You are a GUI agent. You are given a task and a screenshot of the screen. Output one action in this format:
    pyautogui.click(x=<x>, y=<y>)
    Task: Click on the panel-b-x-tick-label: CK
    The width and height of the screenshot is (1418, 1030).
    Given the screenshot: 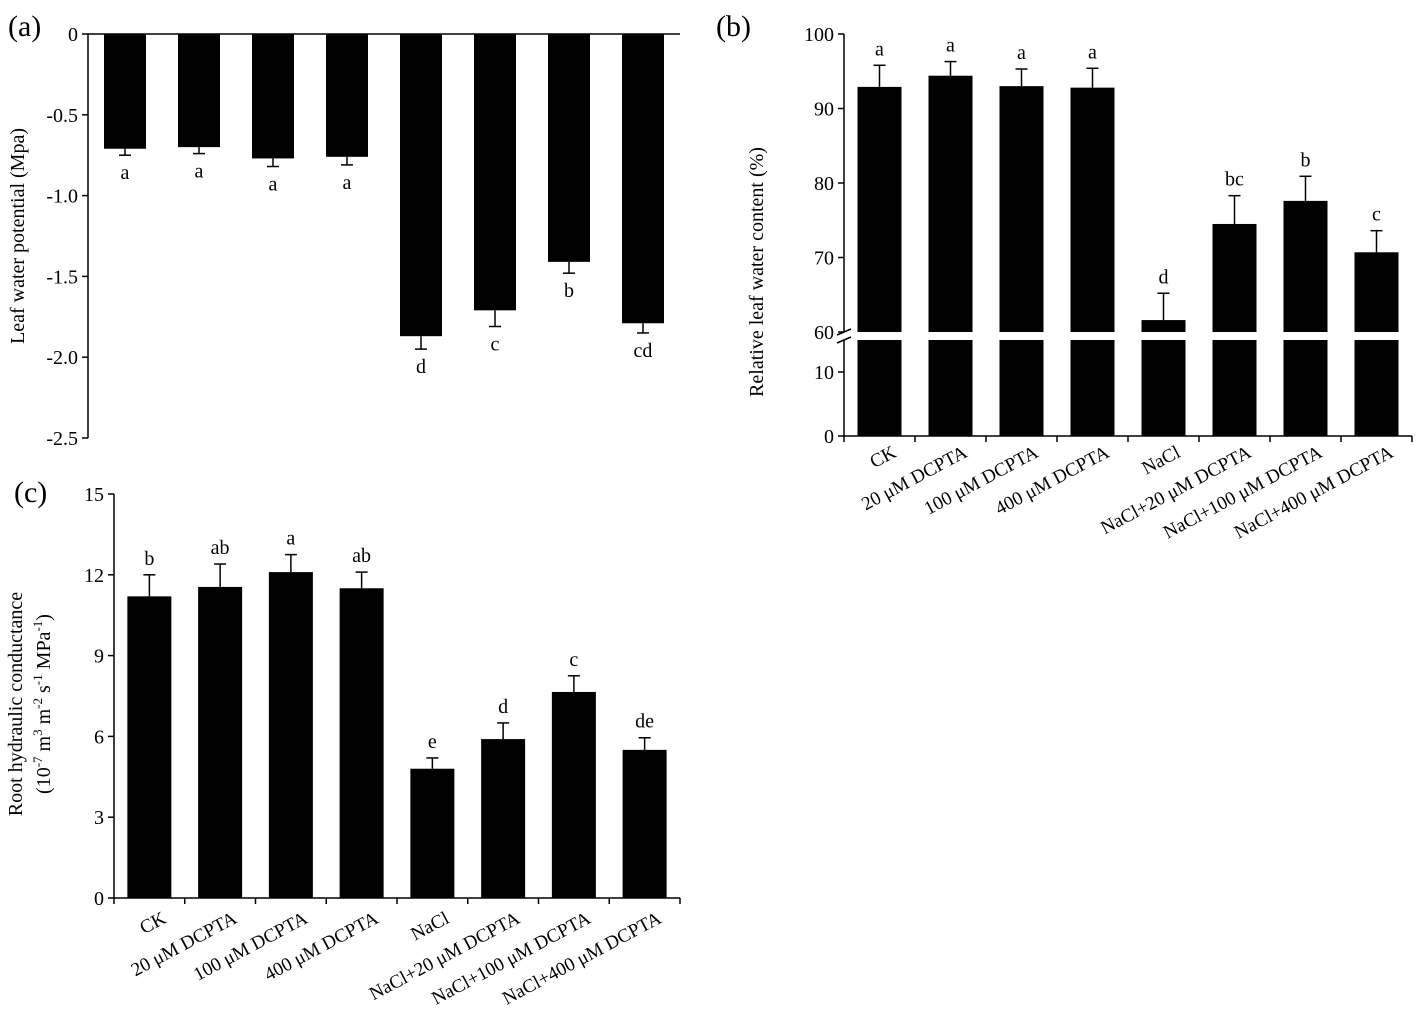 What is the action you would take?
    pyautogui.click(x=883, y=457)
    